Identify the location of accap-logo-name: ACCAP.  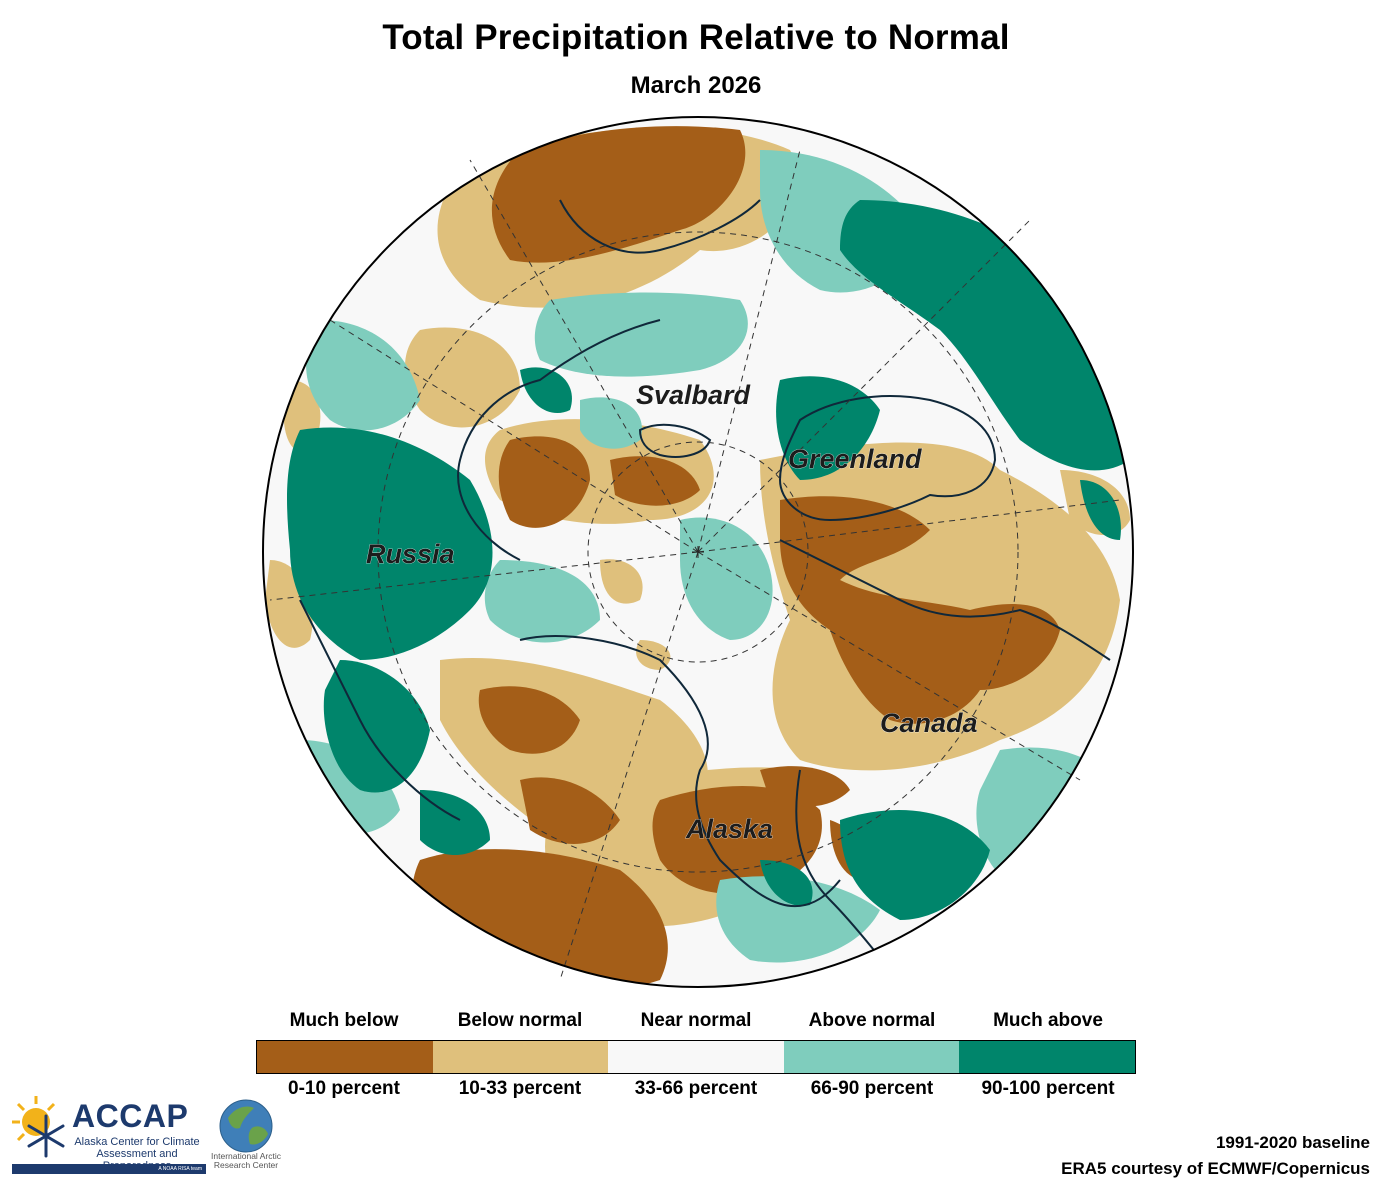
(130, 1116).